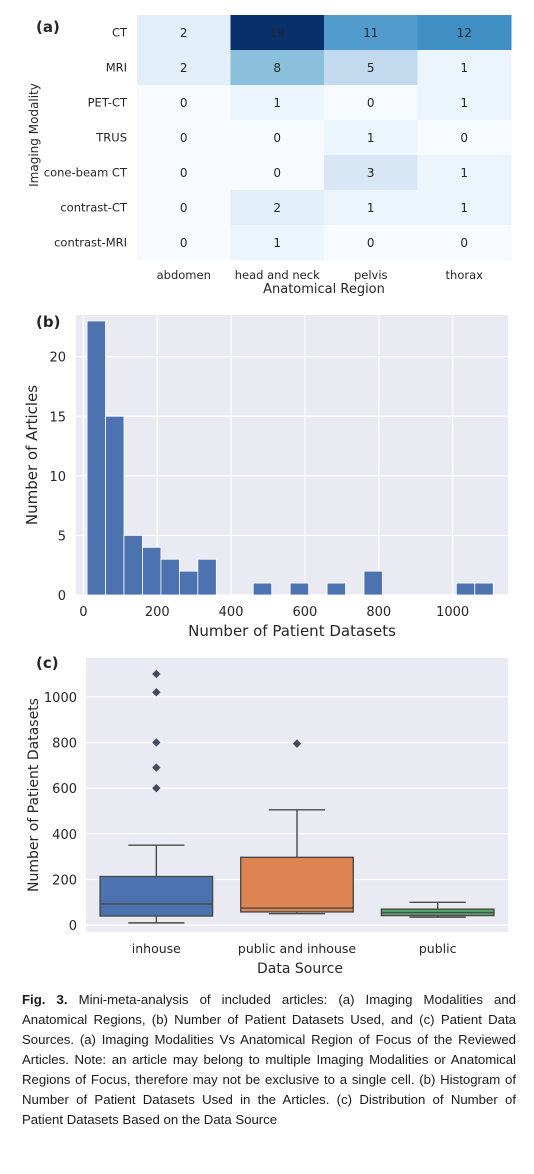 Image resolution: width=534 pixels, height=1174 pixels. I want to click on heatmap-y-tick-label: PET-CT, so click(108, 103).